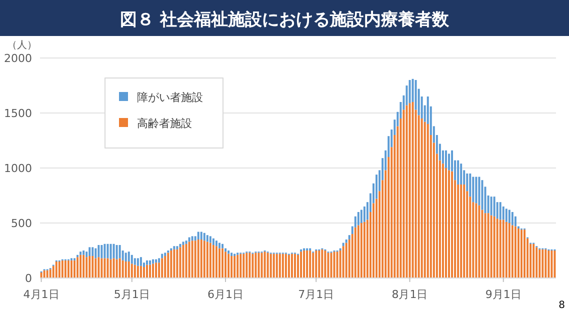 This screenshot has width=569, height=320. What do you see at coordinates (18, 58) in the screenshot?
I see `y-tick-label: 2000` at bounding box center [18, 58].